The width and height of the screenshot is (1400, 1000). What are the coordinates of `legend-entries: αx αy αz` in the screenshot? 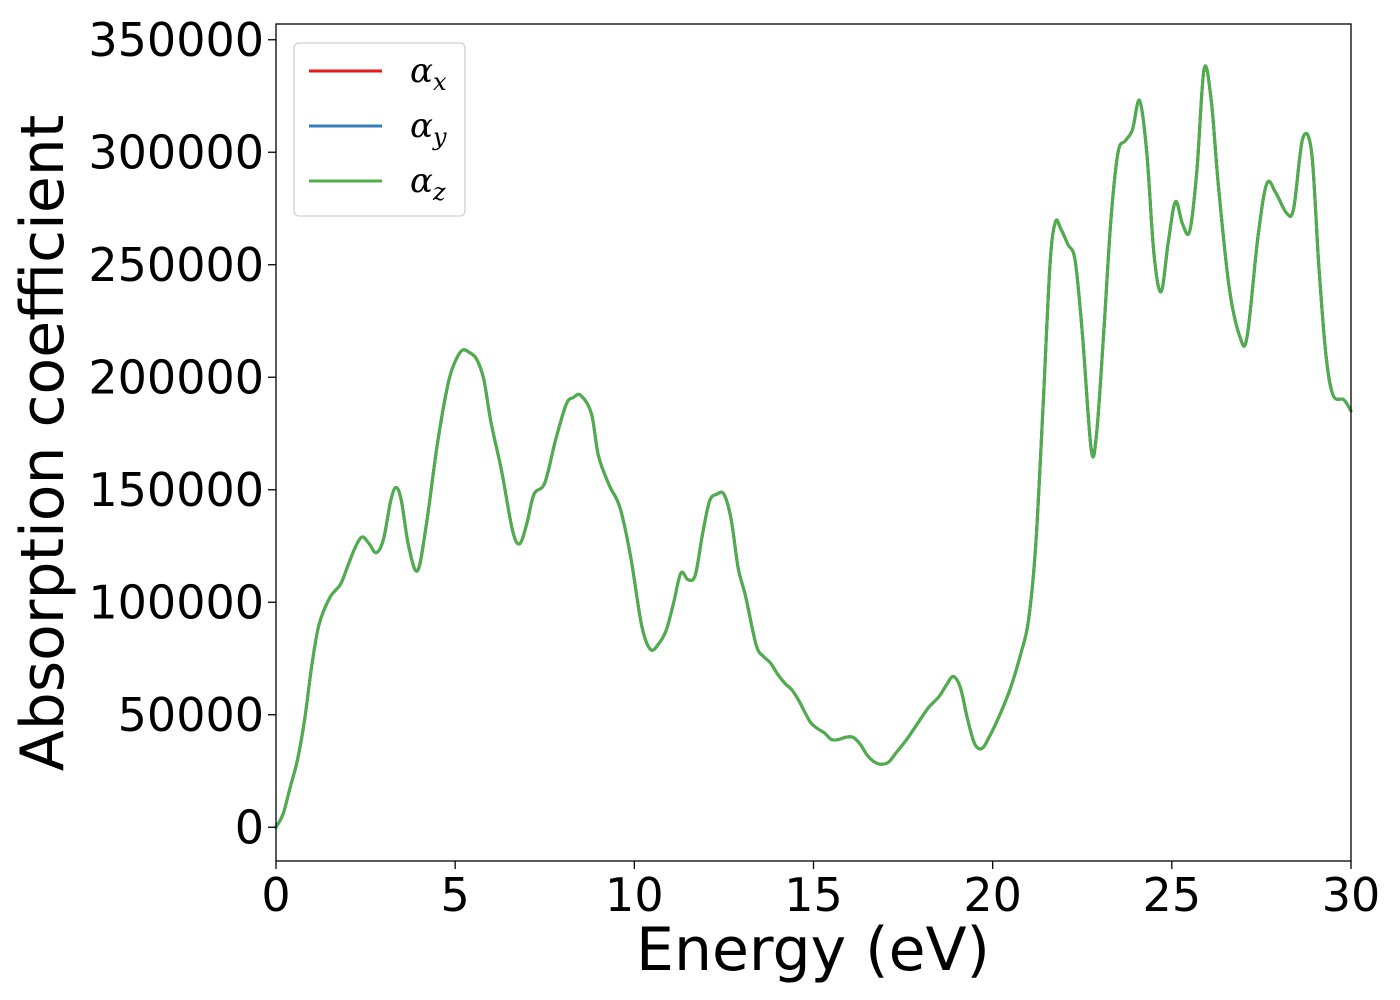 It's located at (378, 128).